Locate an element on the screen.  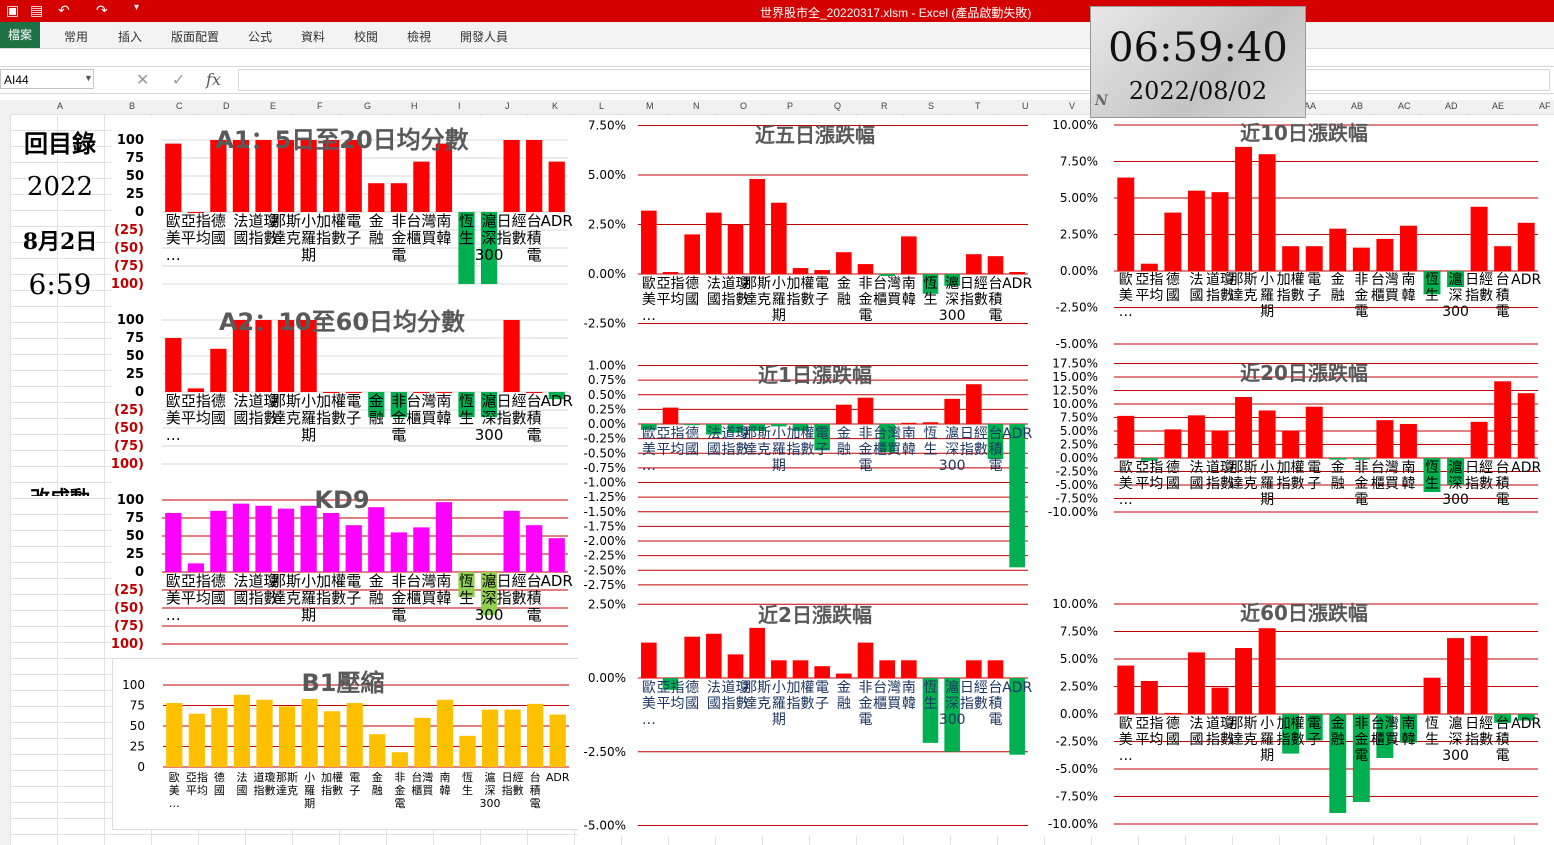
category-label: 金融 is located at coordinates (376, 229).